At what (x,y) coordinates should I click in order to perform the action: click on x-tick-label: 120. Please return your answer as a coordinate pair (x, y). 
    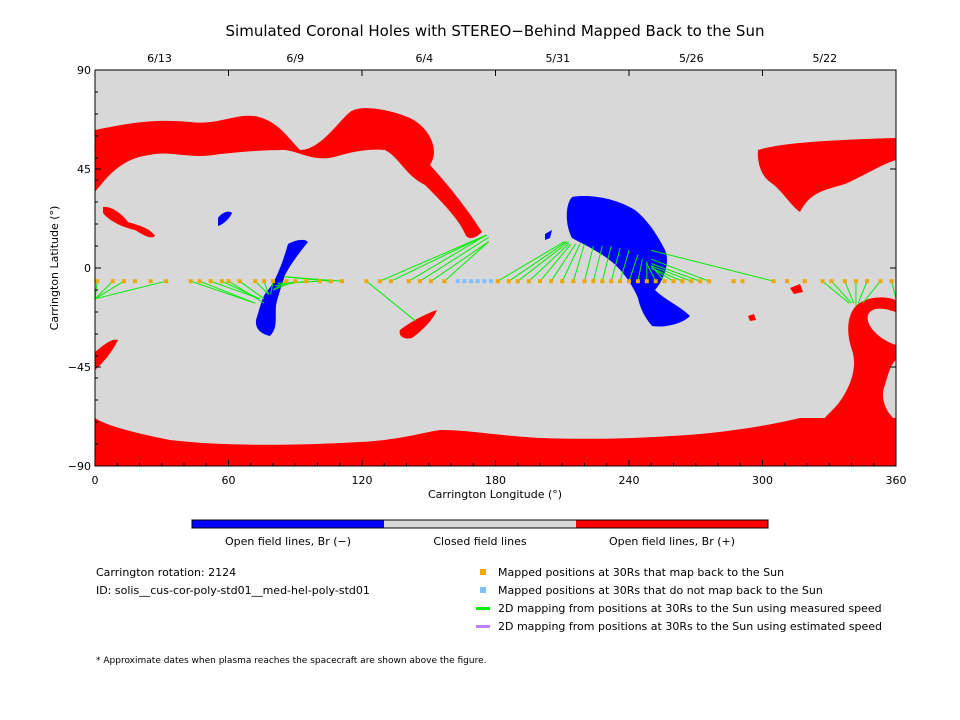
    Looking at the image, I should click on (362, 480).